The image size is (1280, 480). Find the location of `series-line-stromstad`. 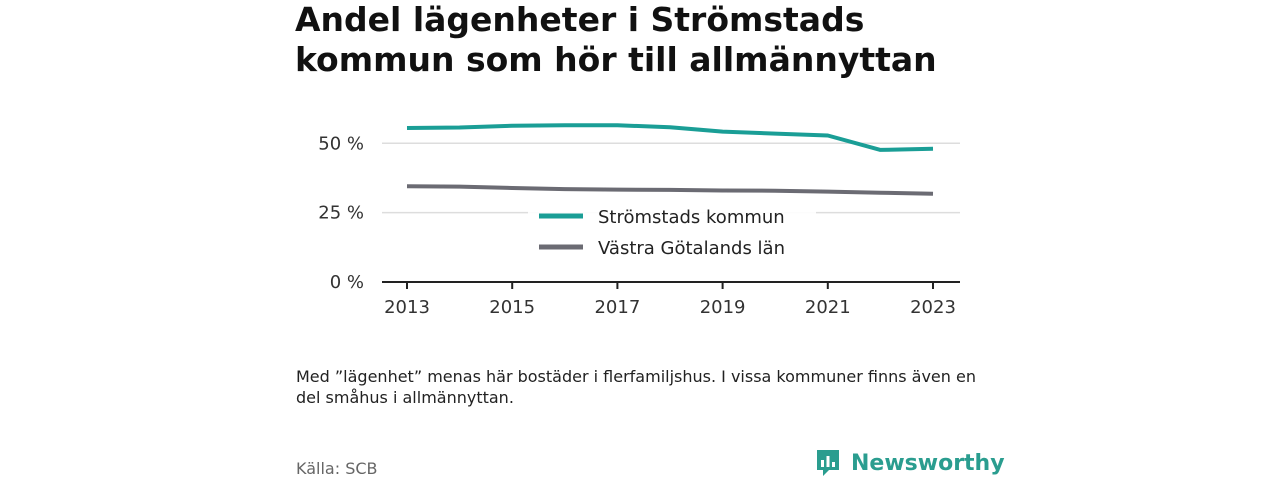

series-line-stromstad is located at coordinates (670, 137).